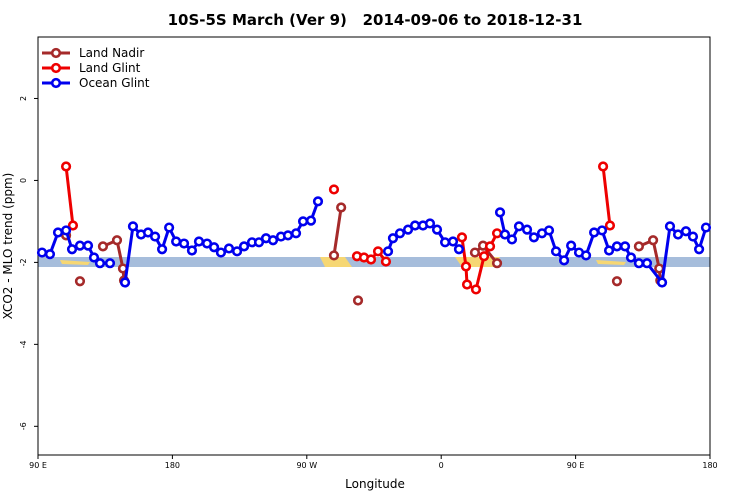 The height and width of the screenshot is (500, 750). Describe the element at coordinates (111, 53) in the screenshot. I see `legend-label: Land Nadir` at that location.